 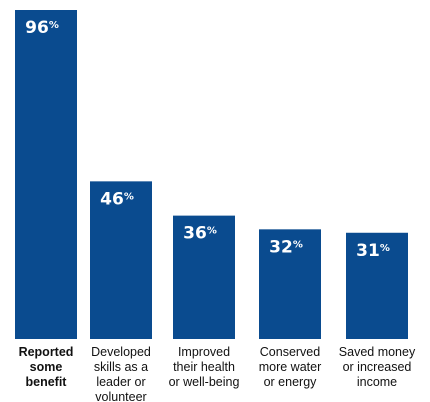 What do you see at coordinates (373, 251) in the screenshot?
I see `bar-value-label-4: 31%` at bounding box center [373, 251].